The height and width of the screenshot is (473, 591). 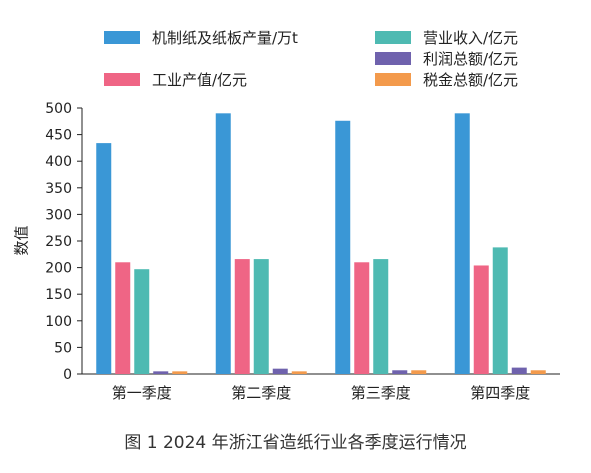 What do you see at coordinates (58, 242) in the screenshot?
I see `y-tick-label: 250` at bounding box center [58, 242].